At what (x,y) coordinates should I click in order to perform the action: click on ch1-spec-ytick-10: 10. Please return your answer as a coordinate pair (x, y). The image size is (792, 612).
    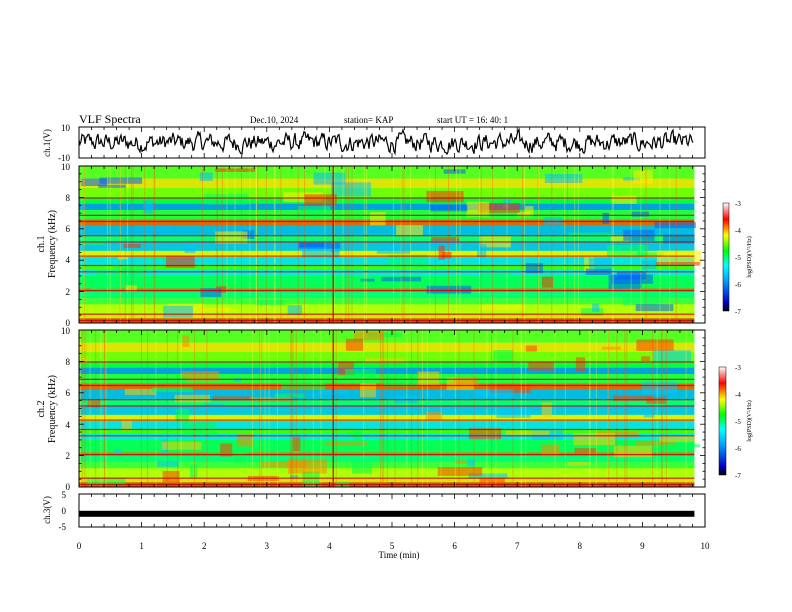
    Looking at the image, I should click on (66, 167).